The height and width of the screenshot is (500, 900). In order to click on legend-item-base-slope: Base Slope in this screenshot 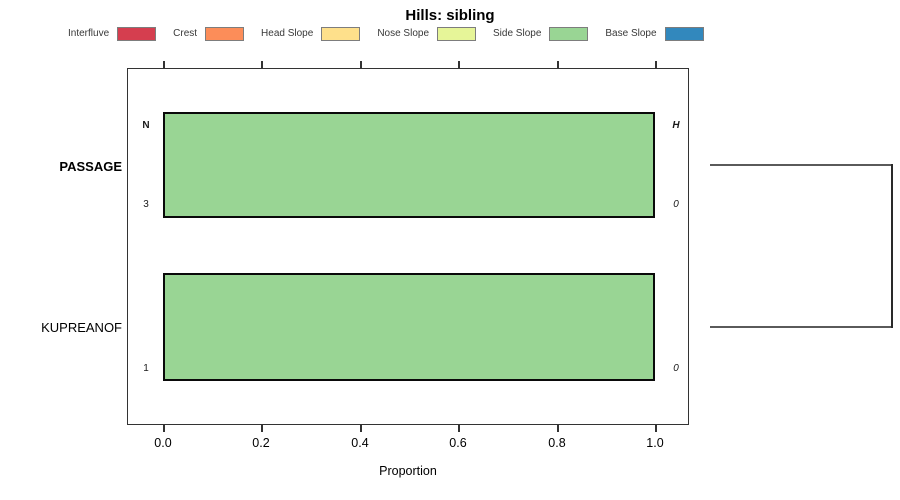, I will do `click(654, 33)`.